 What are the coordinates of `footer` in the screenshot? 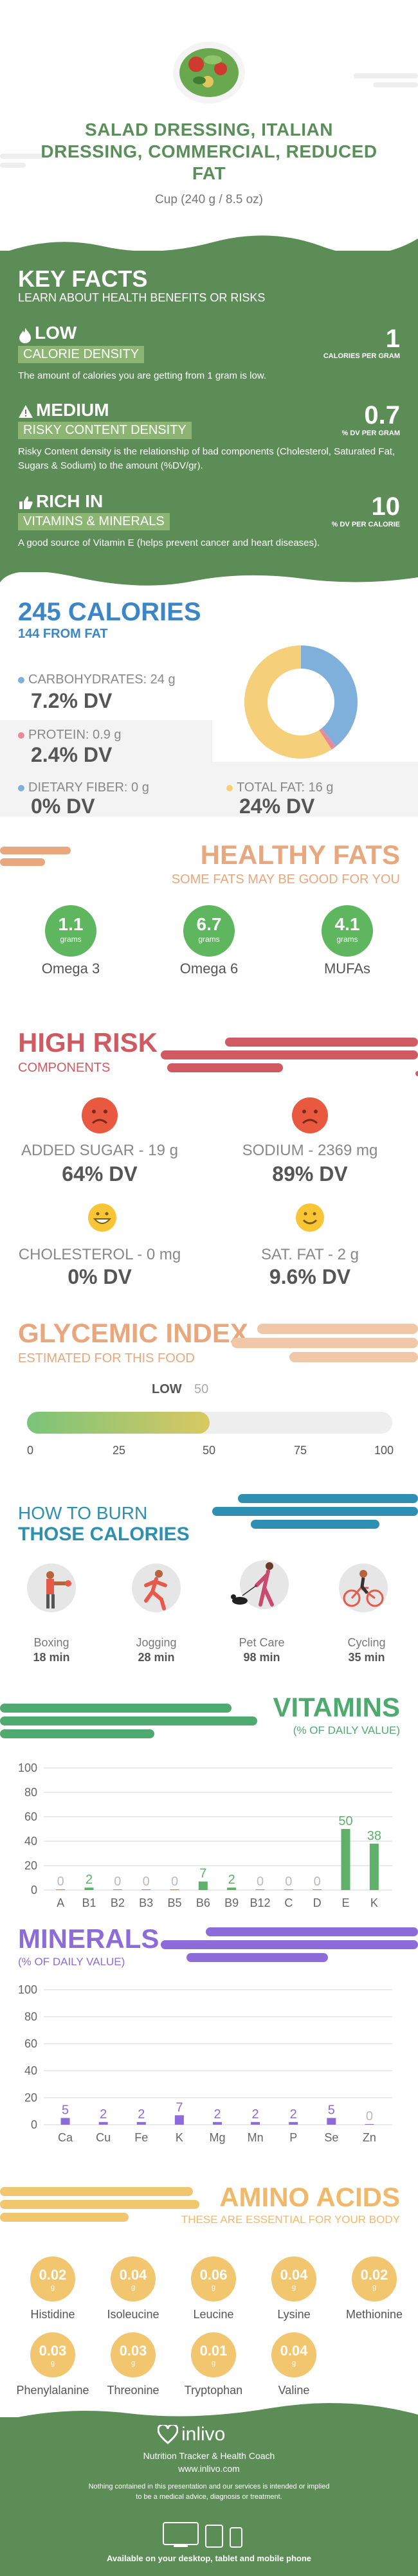 It's located at (209, 2496).